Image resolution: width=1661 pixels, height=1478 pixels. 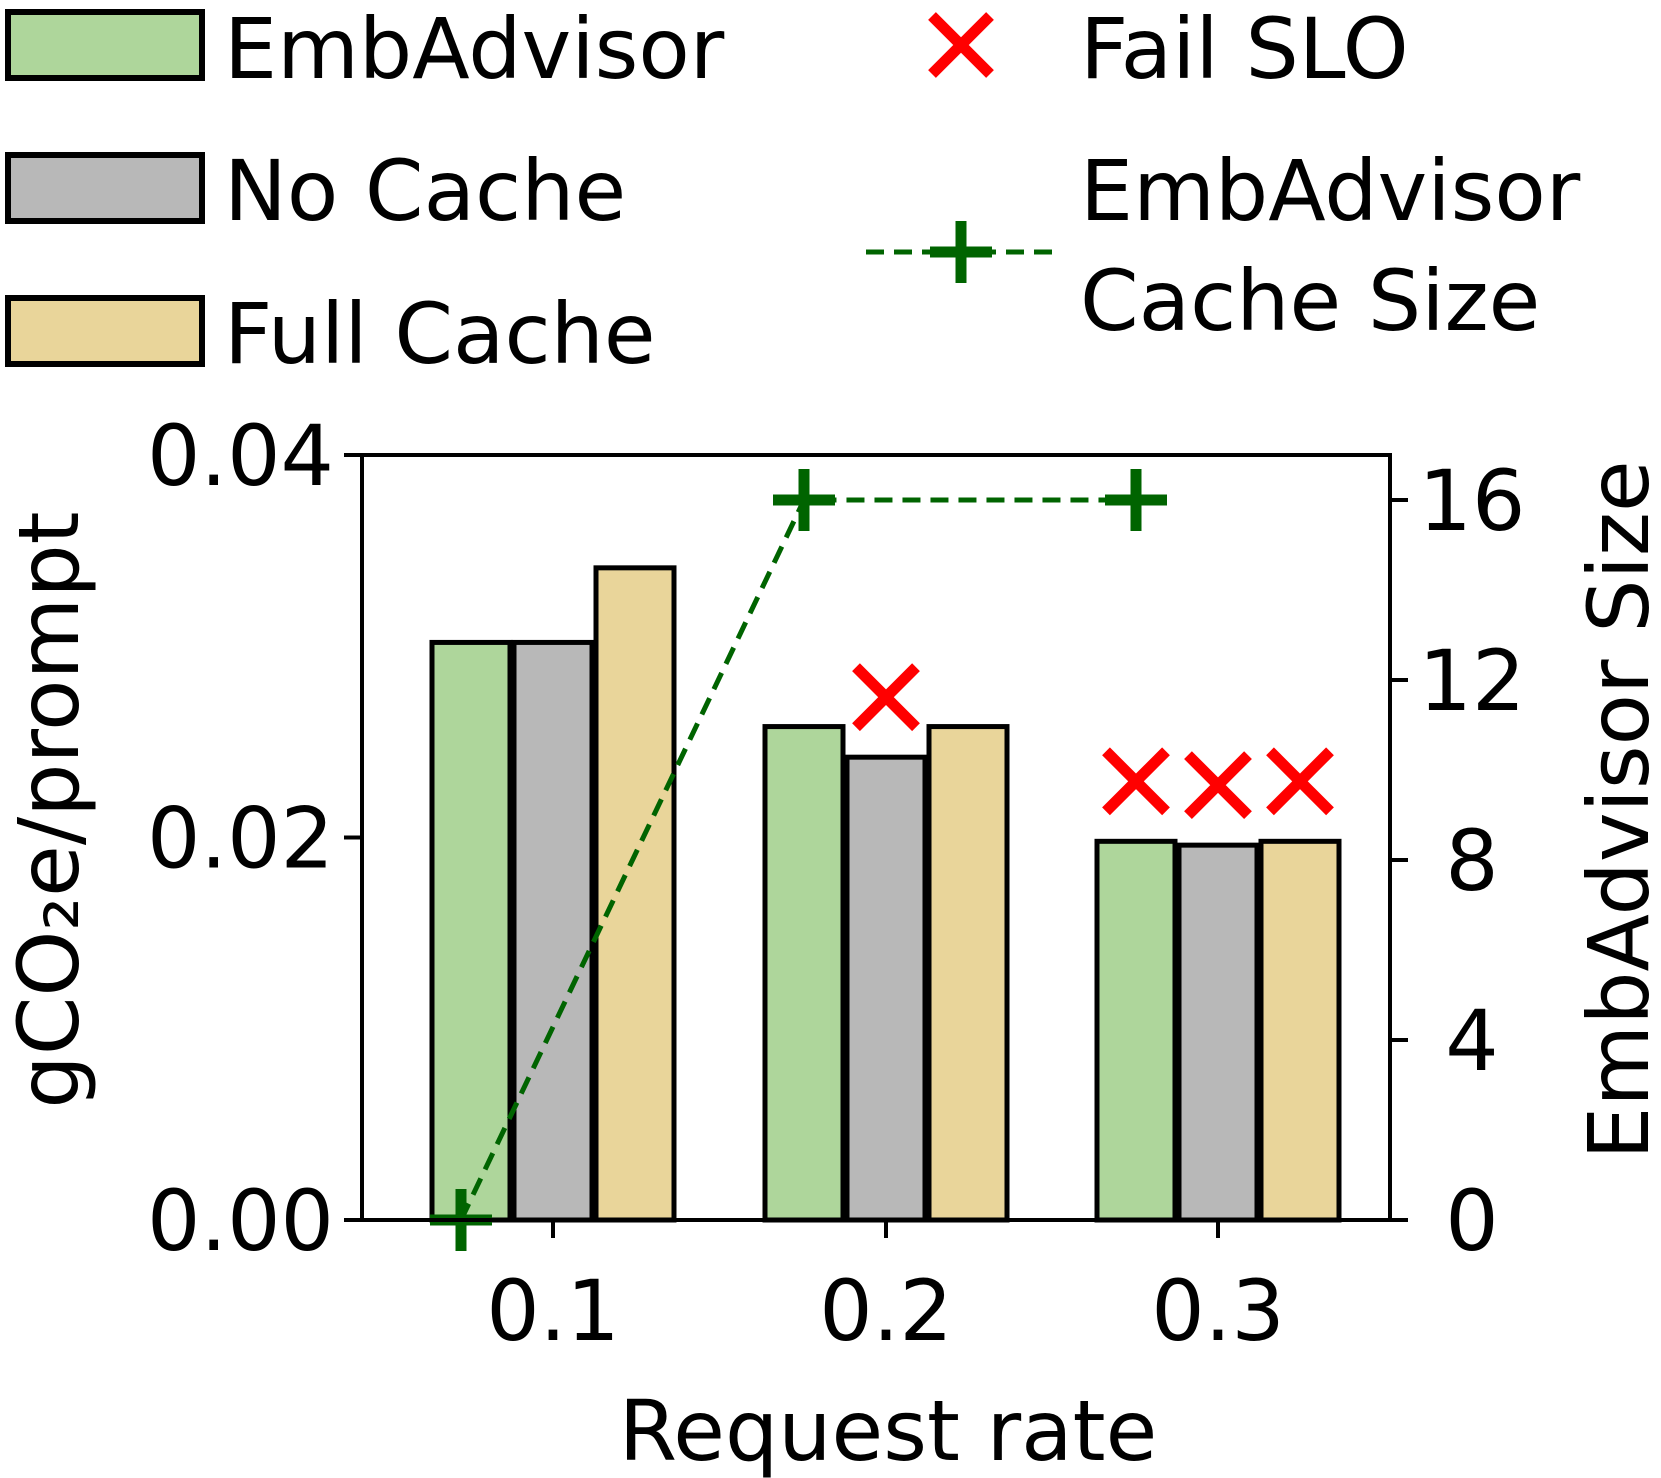 What do you see at coordinates (1471, 1041) in the screenshot?
I see `y-tick-label-right-1: 4` at bounding box center [1471, 1041].